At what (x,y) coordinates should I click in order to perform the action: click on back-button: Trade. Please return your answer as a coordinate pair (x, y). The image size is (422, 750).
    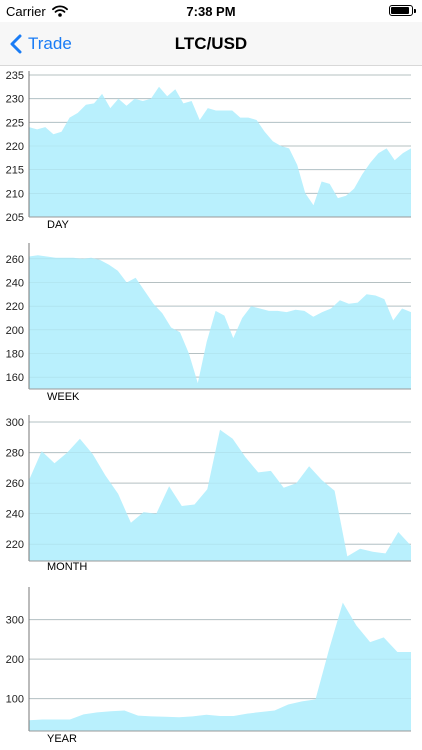
    Looking at the image, I should click on (41, 44).